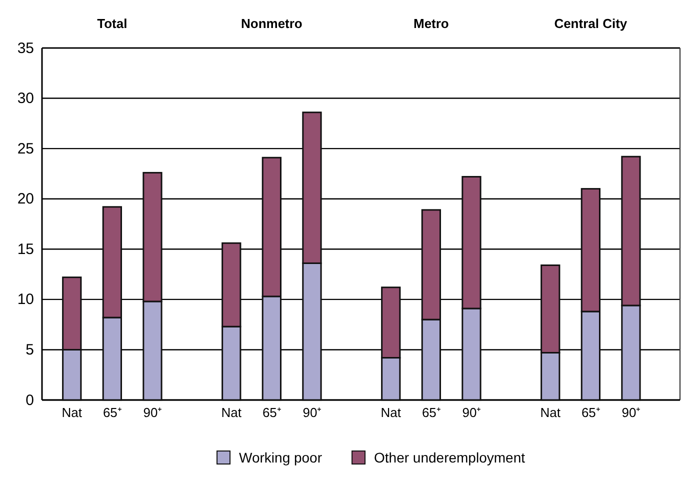 This screenshot has height=479, width=686. What do you see at coordinates (591, 23) in the screenshot?
I see `chart-title: Central City` at bounding box center [591, 23].